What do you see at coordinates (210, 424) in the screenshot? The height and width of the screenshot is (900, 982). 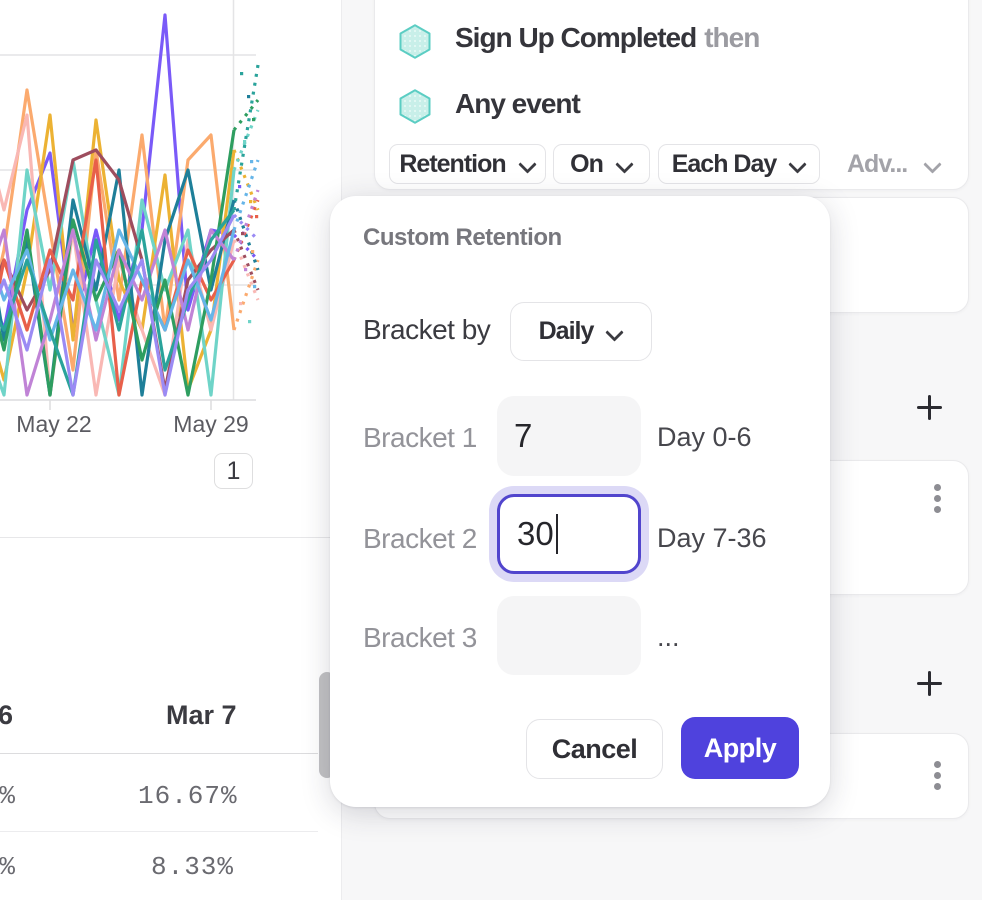 I see `svg-text: May 29` at bounding box center [210, 424].